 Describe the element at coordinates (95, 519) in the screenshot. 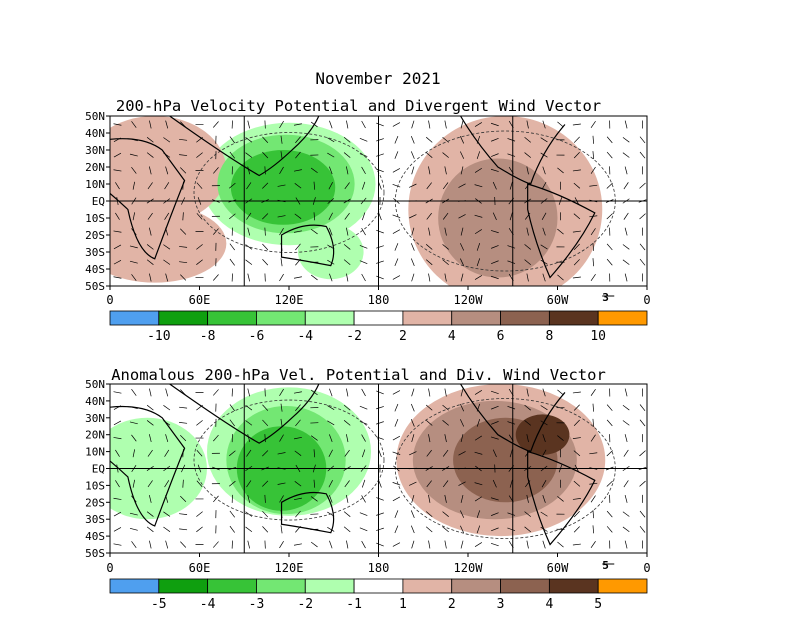

I see `y-tick-label: 30S` at that location.